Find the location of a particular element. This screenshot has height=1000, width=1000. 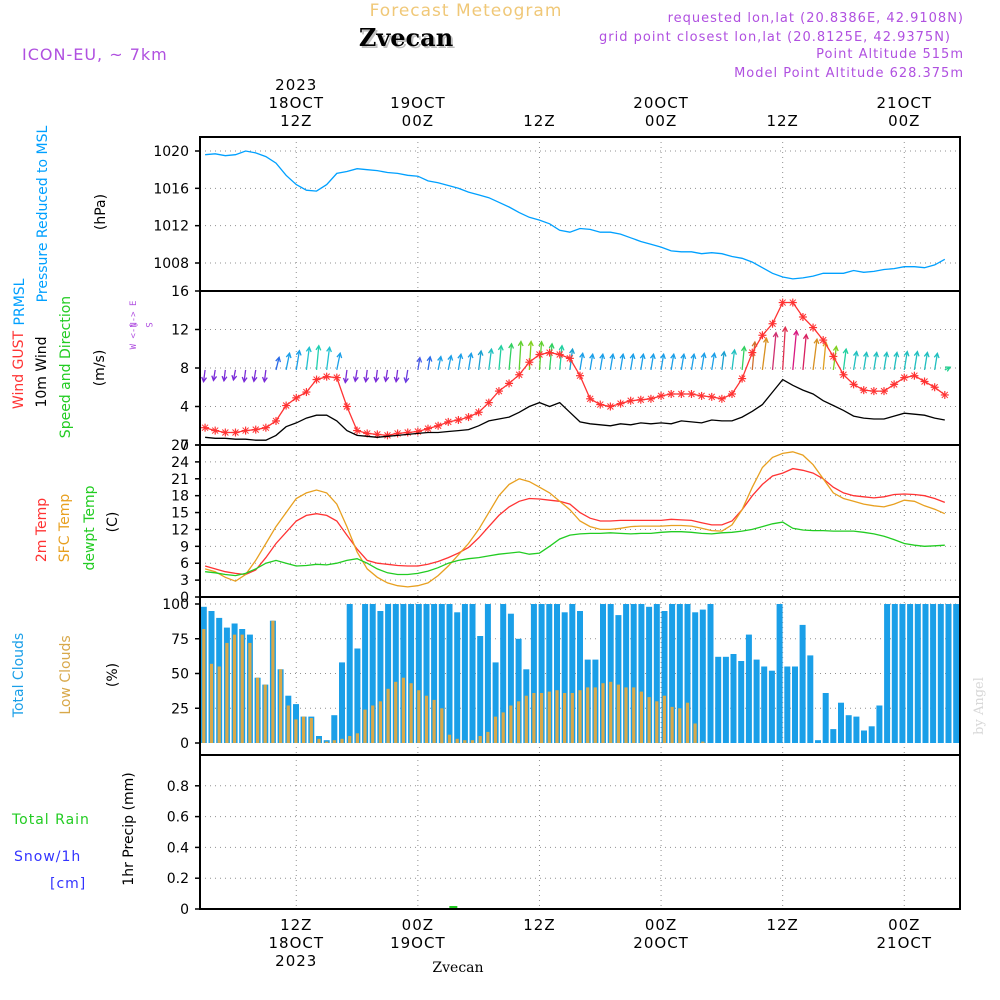

y-tick-label: 100 is located at coordinates (175, 605).